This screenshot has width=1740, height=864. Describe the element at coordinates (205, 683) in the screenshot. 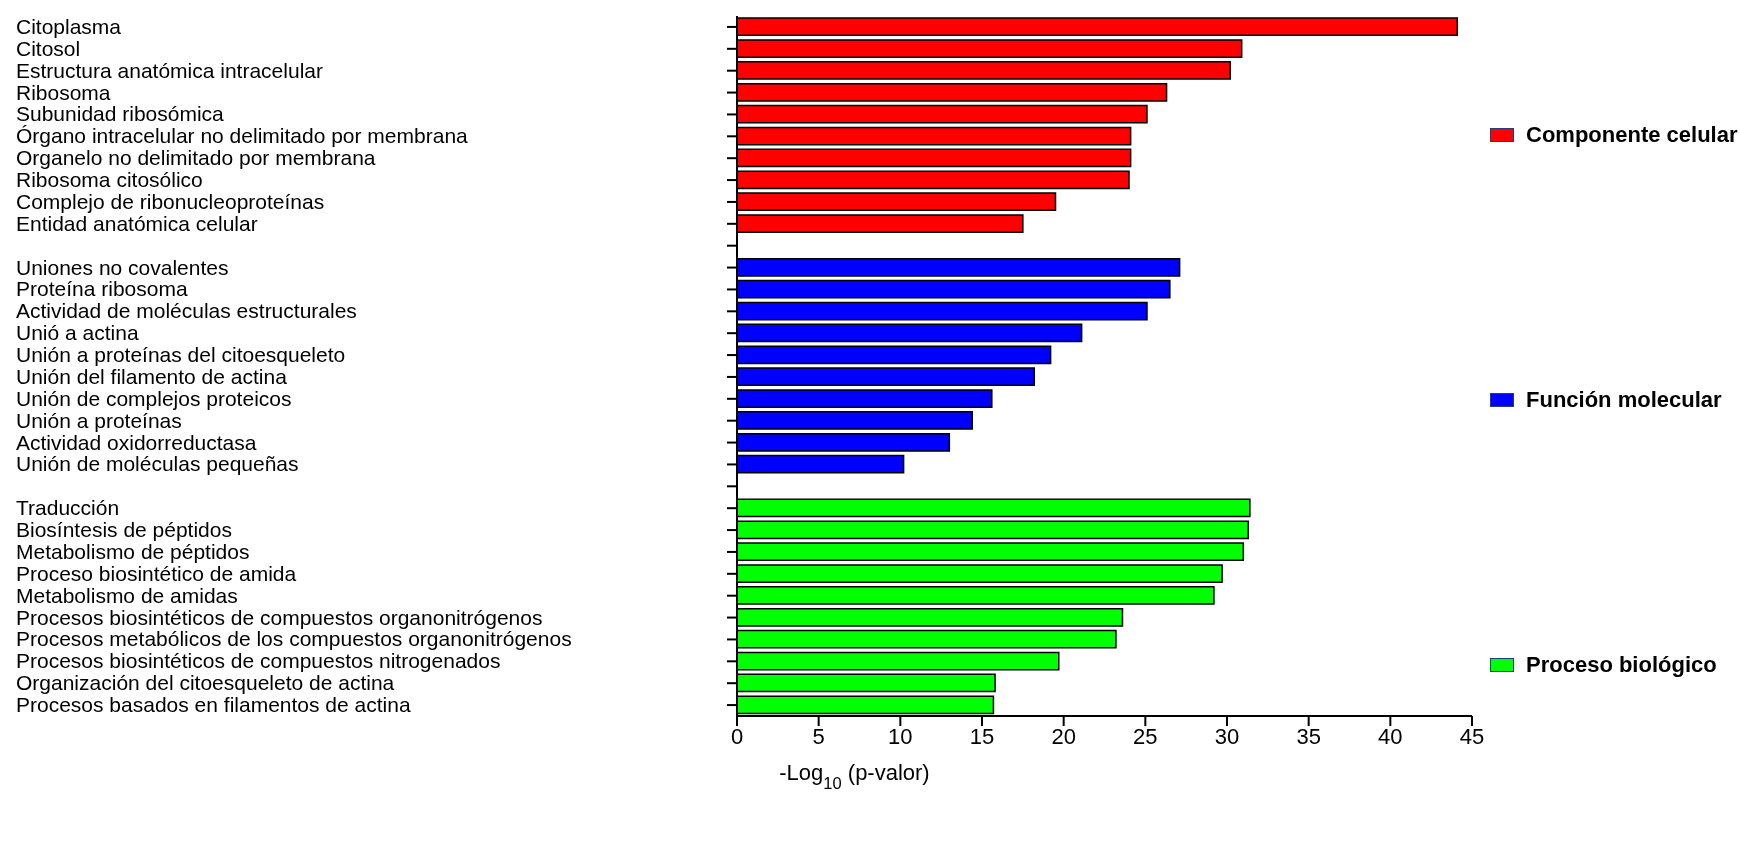

I see `y-tick-label: Organización del citoesqueleto de actina` at that location.